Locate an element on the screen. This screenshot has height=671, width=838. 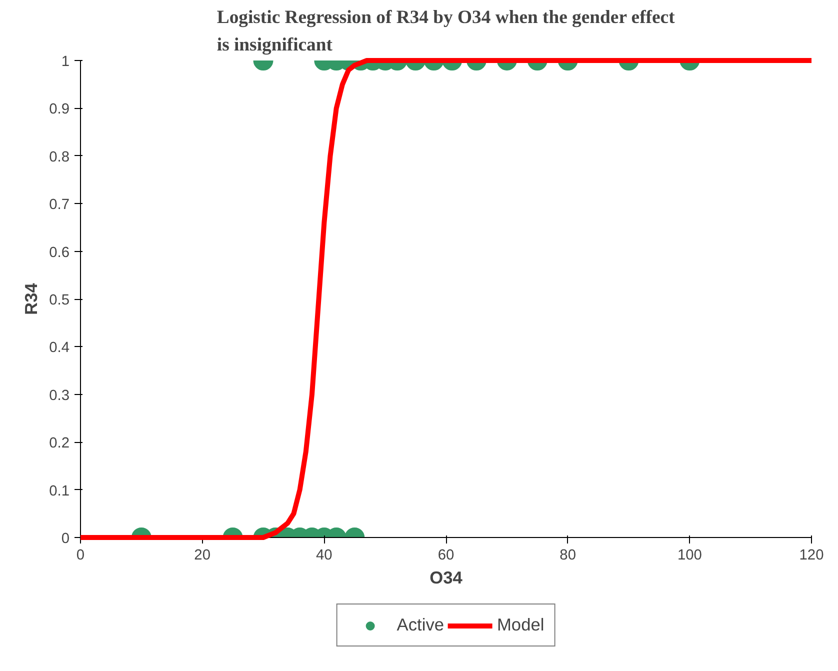
y-tick-label: 0.5 is located at coordinates (59, 300).